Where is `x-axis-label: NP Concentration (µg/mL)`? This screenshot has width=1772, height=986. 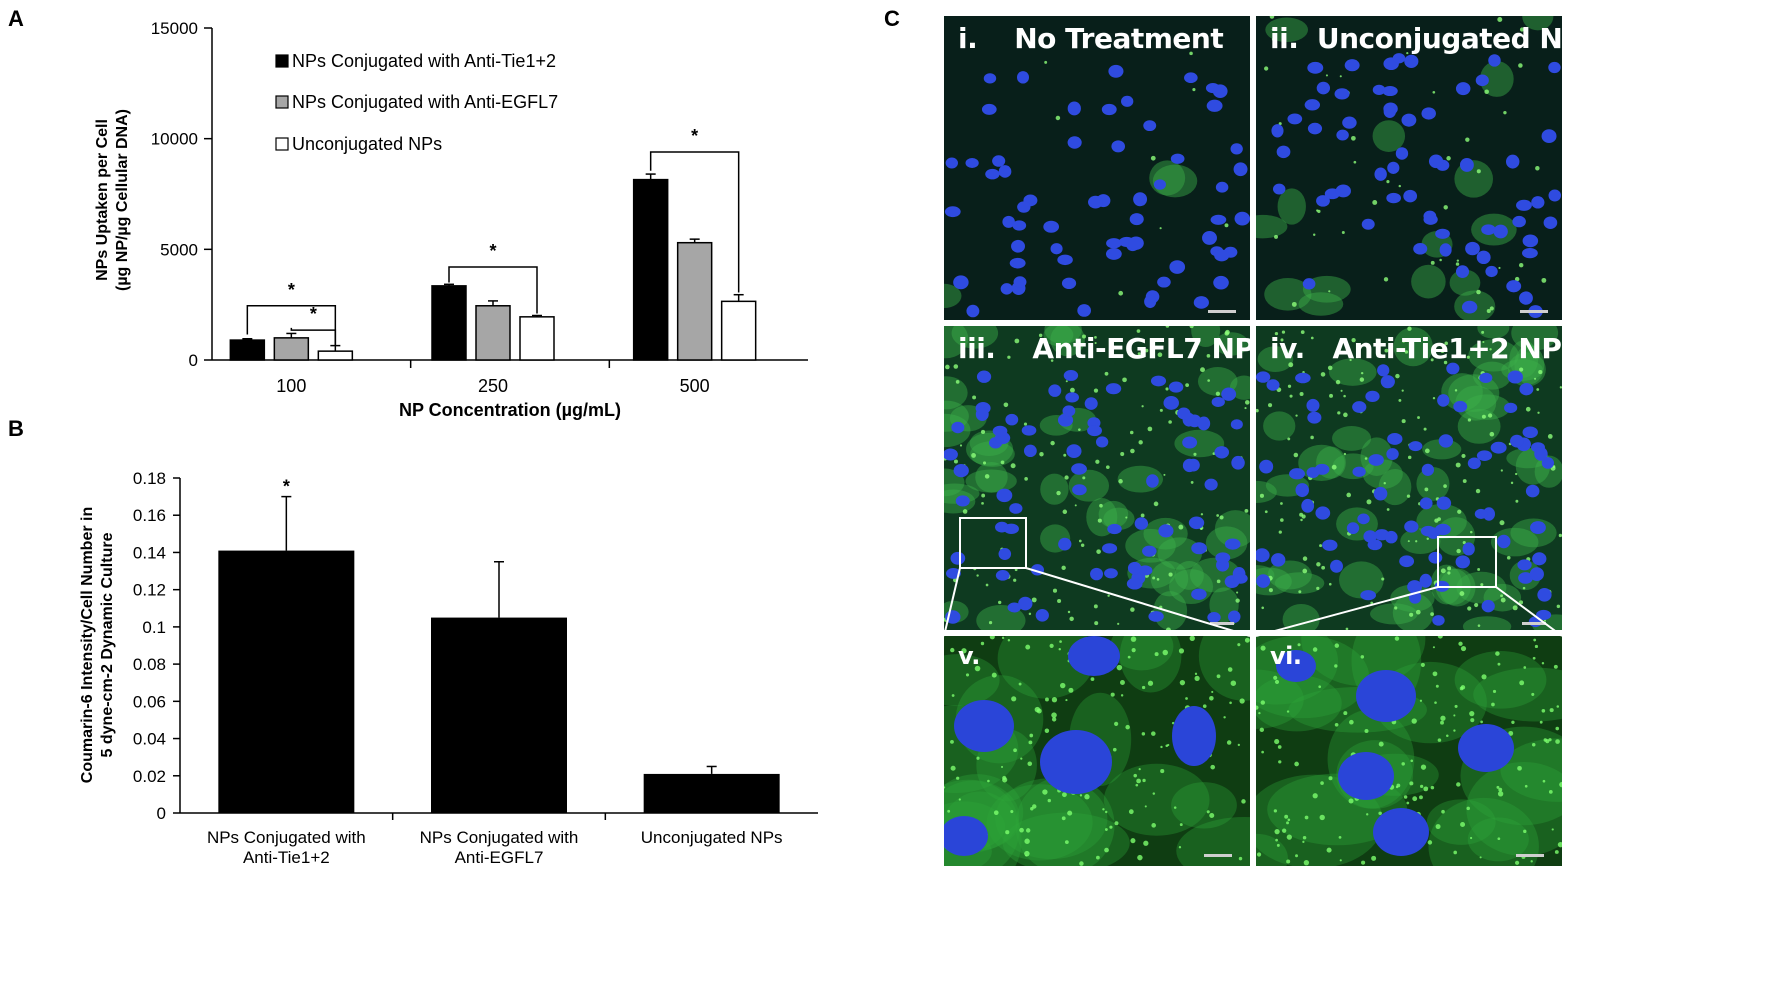
x-axis-label: NP Concentration (µg/mL) is located at coordinates (510, 410).